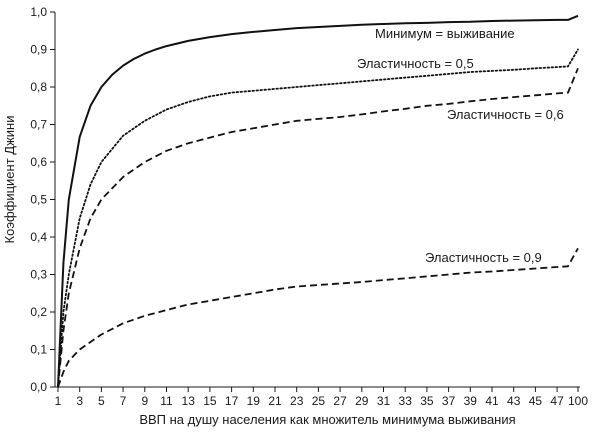 This screenshot has width=600, height=432. I want to click on x-tick-label: 15, so click(210, 401).